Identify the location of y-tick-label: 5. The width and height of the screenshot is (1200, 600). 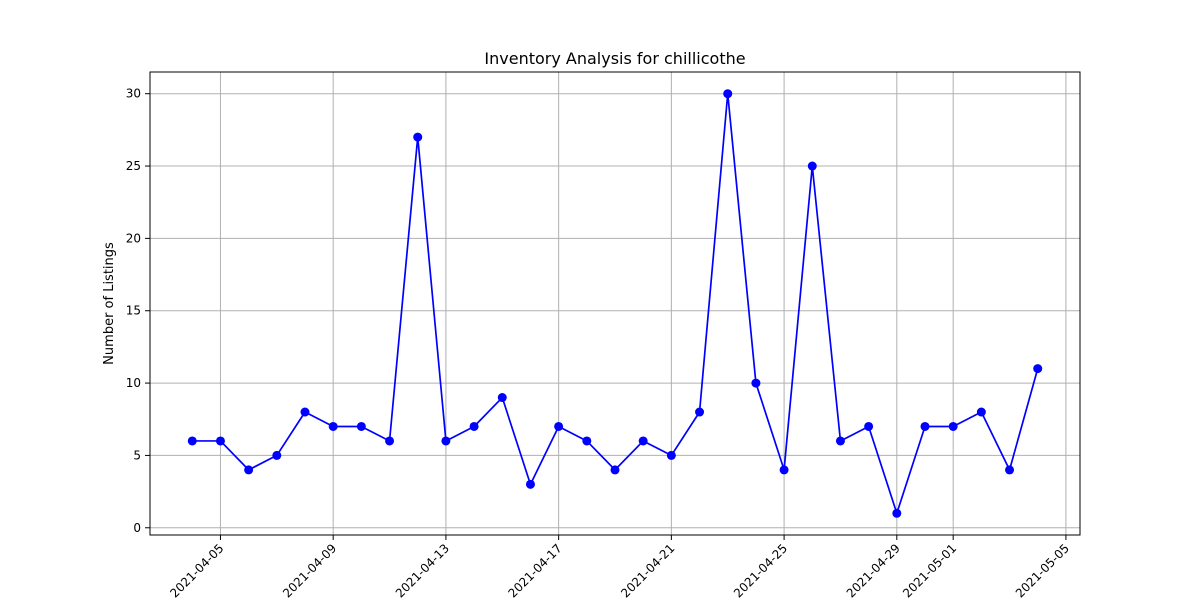
(137, 455).